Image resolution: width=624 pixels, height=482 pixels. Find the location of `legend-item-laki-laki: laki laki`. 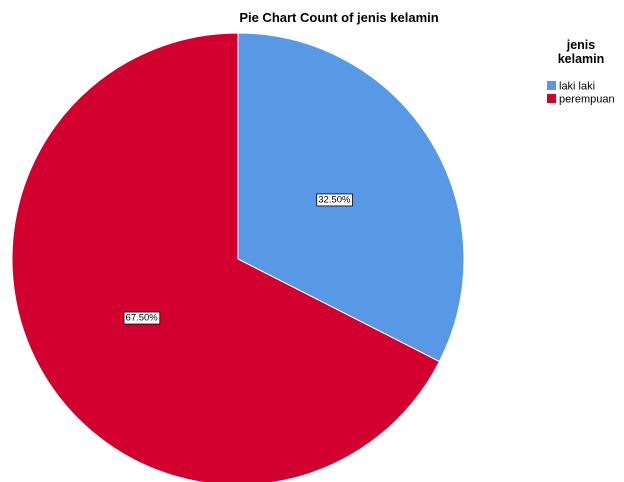

legend-item-laki-laki: laki laki is located at coordinates (571, 87).